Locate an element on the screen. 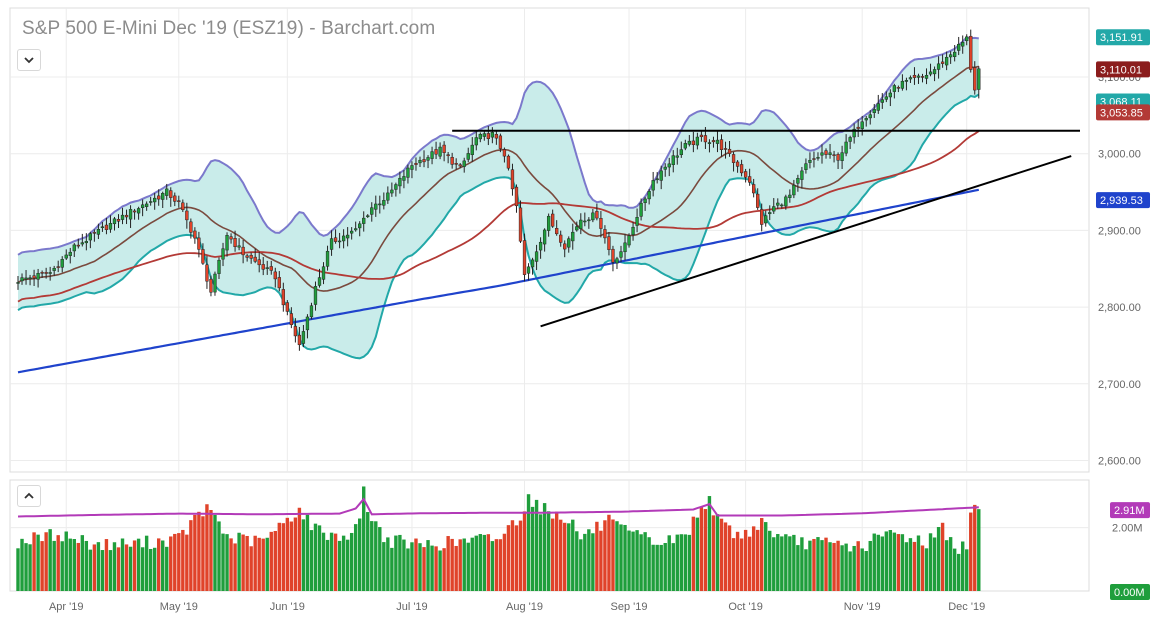  x-tick-label: Oct '19 is located at coordinates (745, 607).